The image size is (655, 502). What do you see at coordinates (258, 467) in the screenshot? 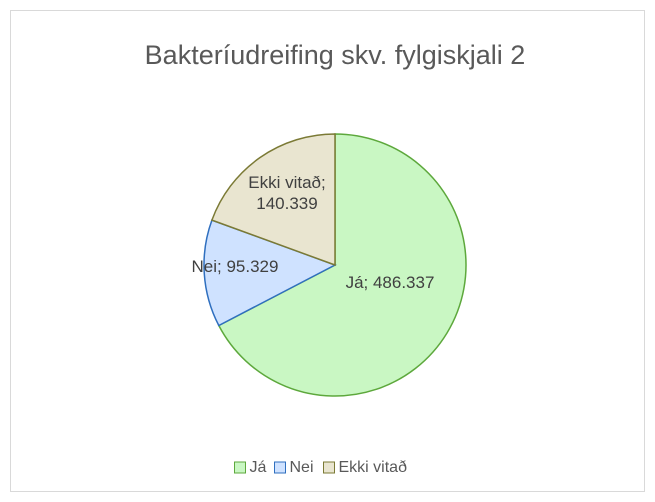
I see `legend-label: Já` at bounding box center [258, 467].